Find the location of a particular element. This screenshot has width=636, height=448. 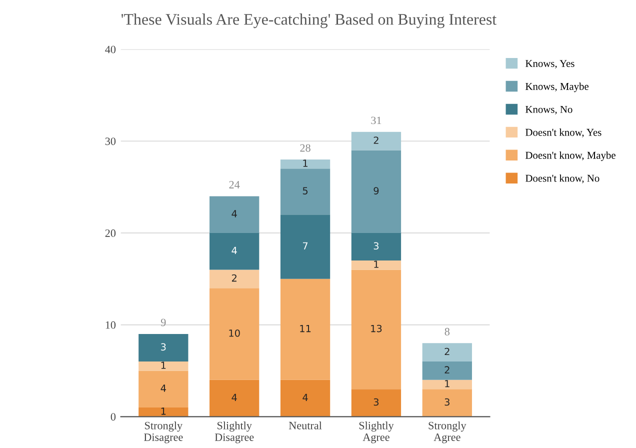

y-tick-label: 10 is located at coordinates (111, 325).